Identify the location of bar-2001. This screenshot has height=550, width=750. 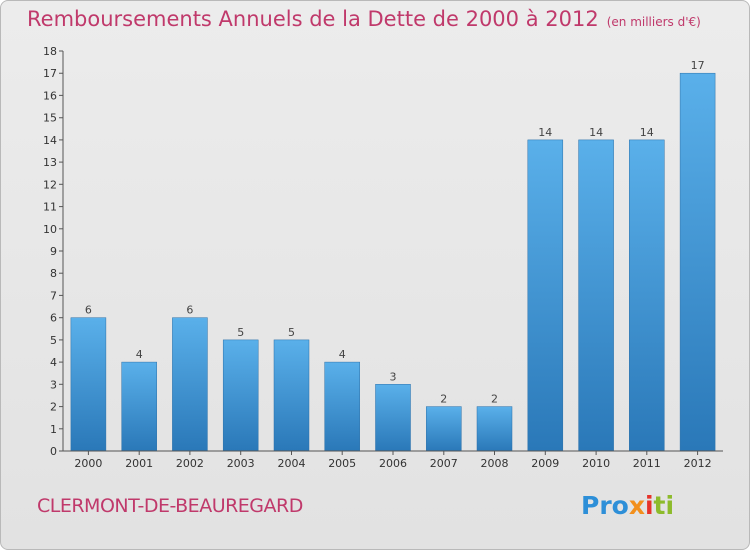
(139, 406).